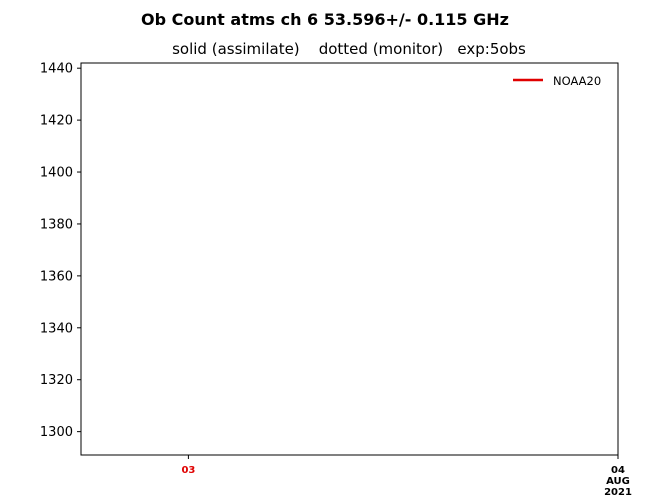 The height and width of the screenshot is (500, 650). What do you see at coordinates (56, 432) in the screenshot?
I see `y-tick-label: 1300` at bounding box center [56, 432].